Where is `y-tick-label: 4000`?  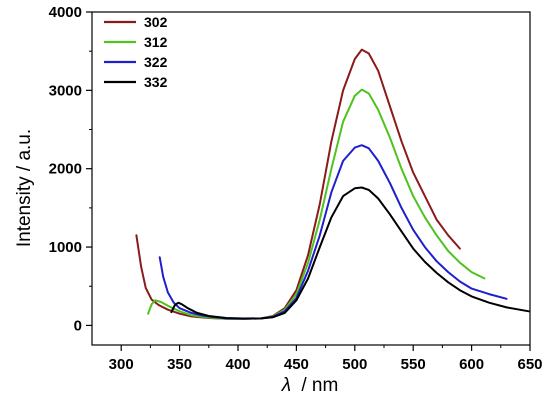 y-tick-label: 4000 is located at coordinates (65, 12).